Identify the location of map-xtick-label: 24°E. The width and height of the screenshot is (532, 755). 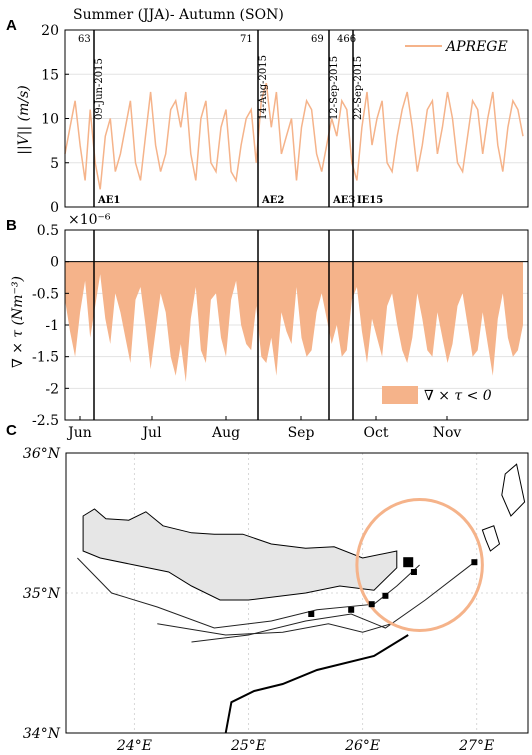
(134, 746).